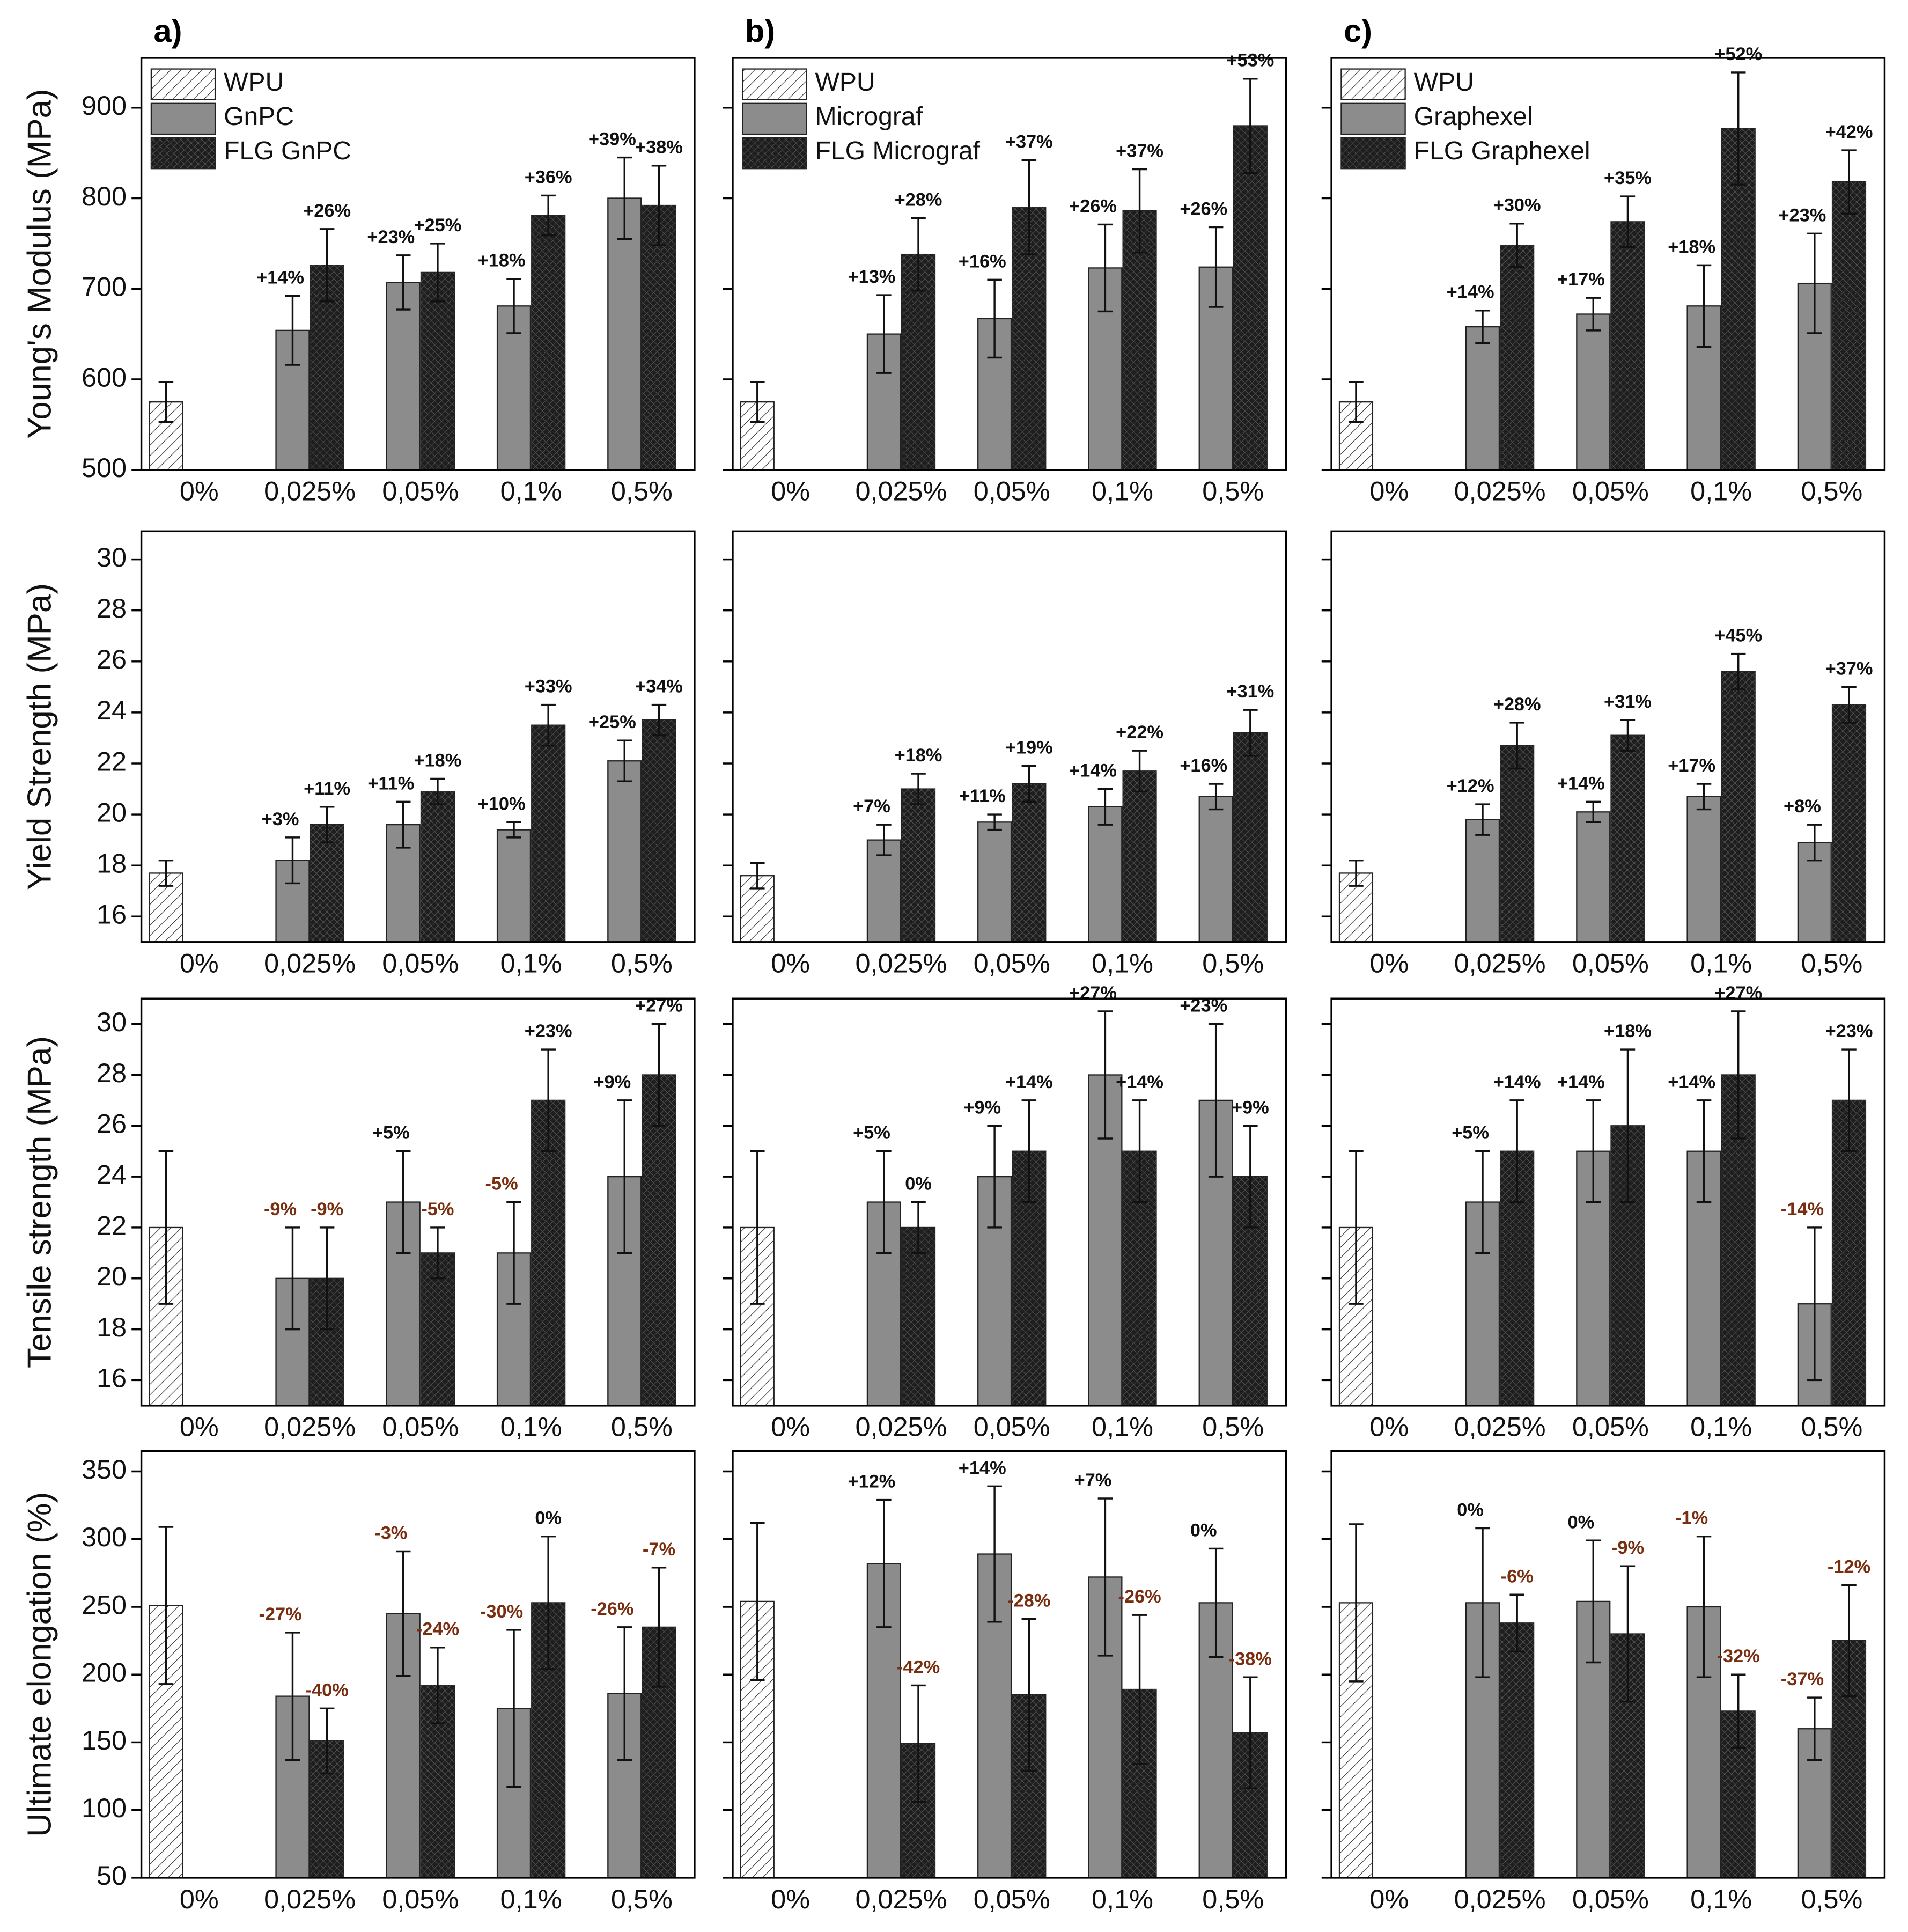 The width and height of the screenshot is (1908, 1932). I want to click on annotation: +8%, so click(1802, 806).